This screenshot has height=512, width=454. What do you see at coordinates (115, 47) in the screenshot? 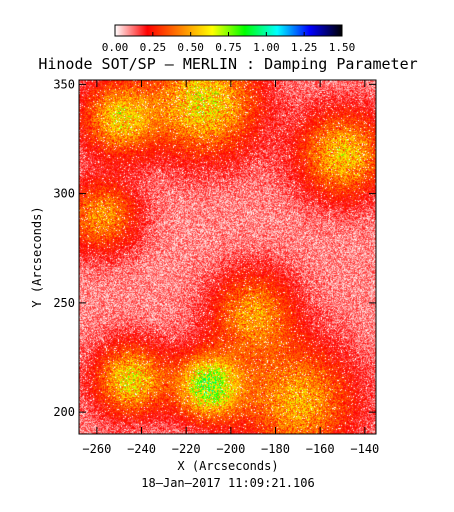
I see `colorbar-tick-label: 0.00` at bounding box center [115, 47].